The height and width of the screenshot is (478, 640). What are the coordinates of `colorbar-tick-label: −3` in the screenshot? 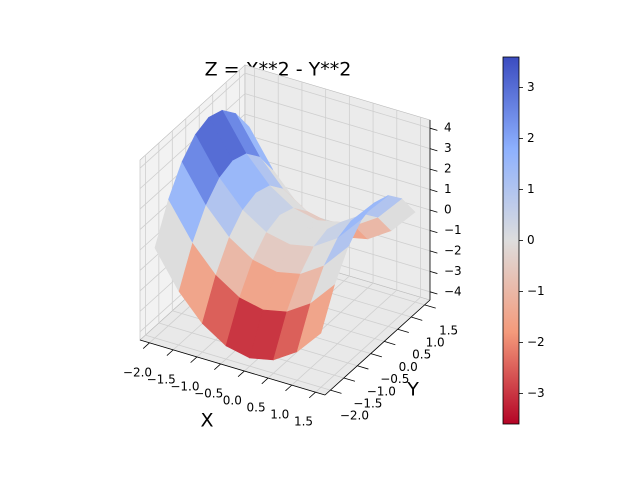 It's located at (536, 393).